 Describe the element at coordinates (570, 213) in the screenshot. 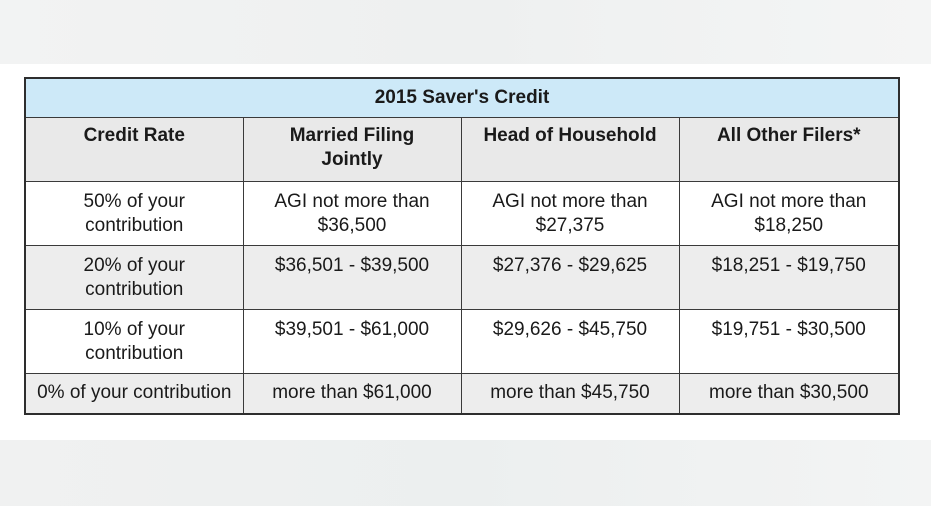

I see `cell-head-of-household: AGI not more than $27,375` at that location.